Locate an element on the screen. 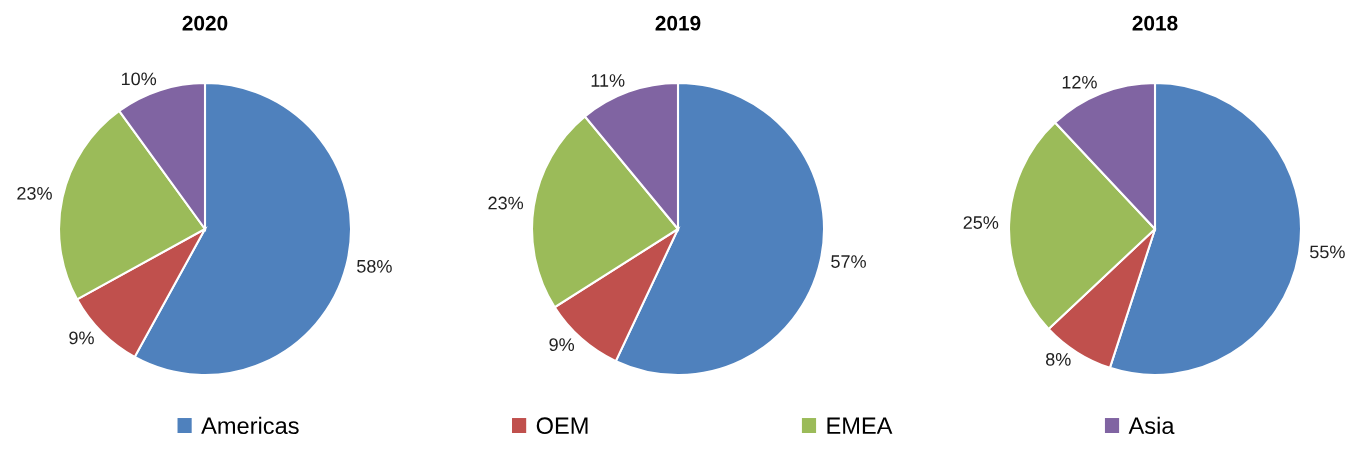  data-label: 10% is located at coordinates (139, 79).